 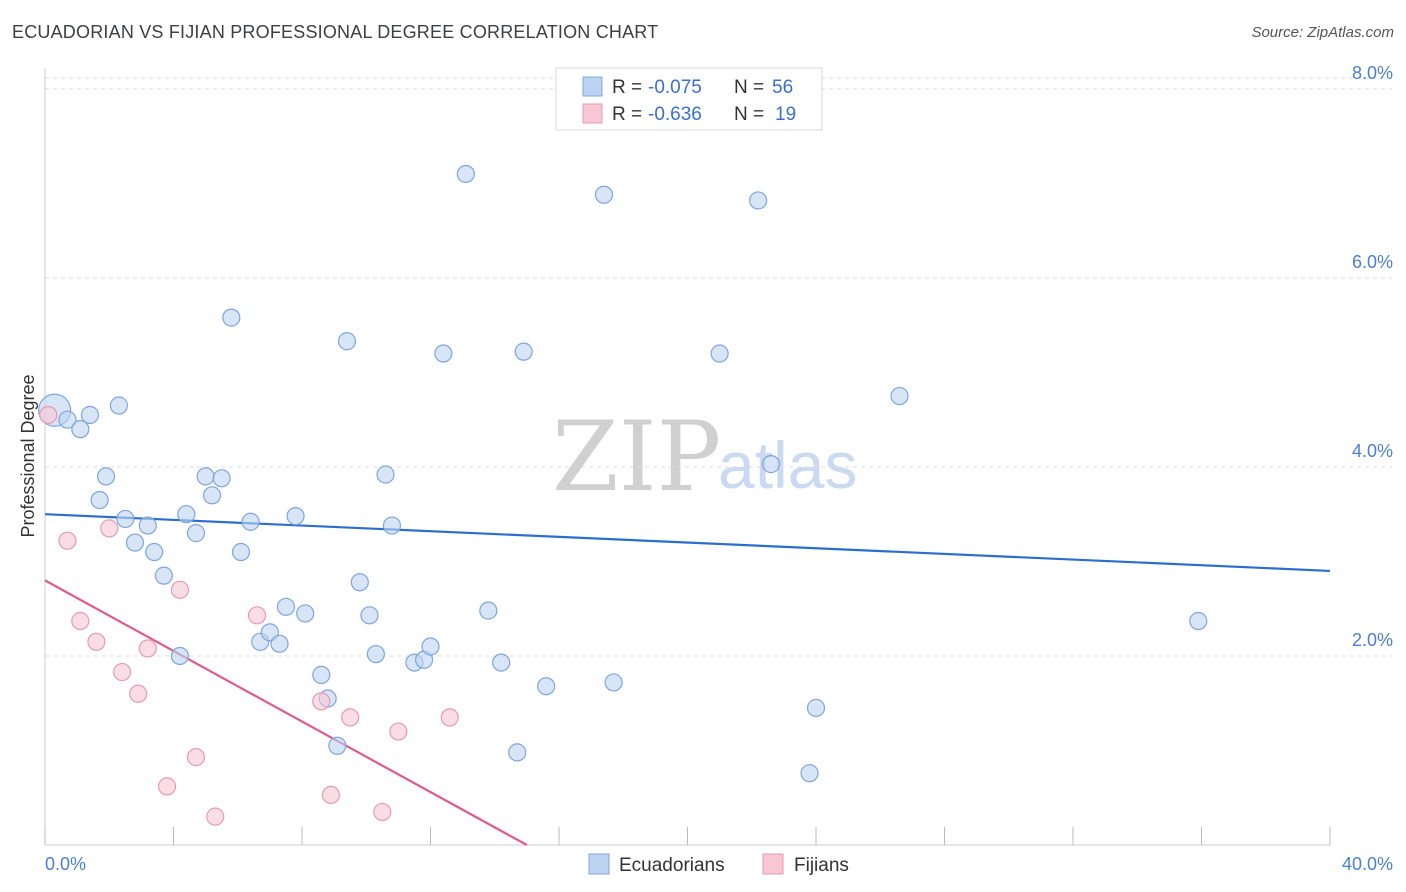 What do you see at coordinates (1372, 262) in the screenshot?
I see `y-tick-label: 6.0%` at bounding box center [1372, 262].